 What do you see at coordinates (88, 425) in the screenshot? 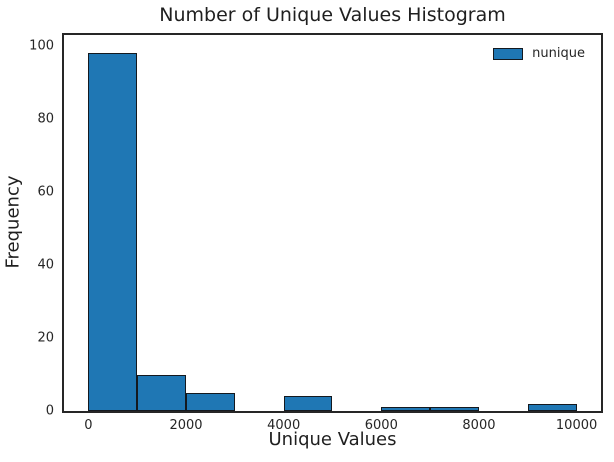
I see `x-tick-label: 0` at bounding box center [88, 425].